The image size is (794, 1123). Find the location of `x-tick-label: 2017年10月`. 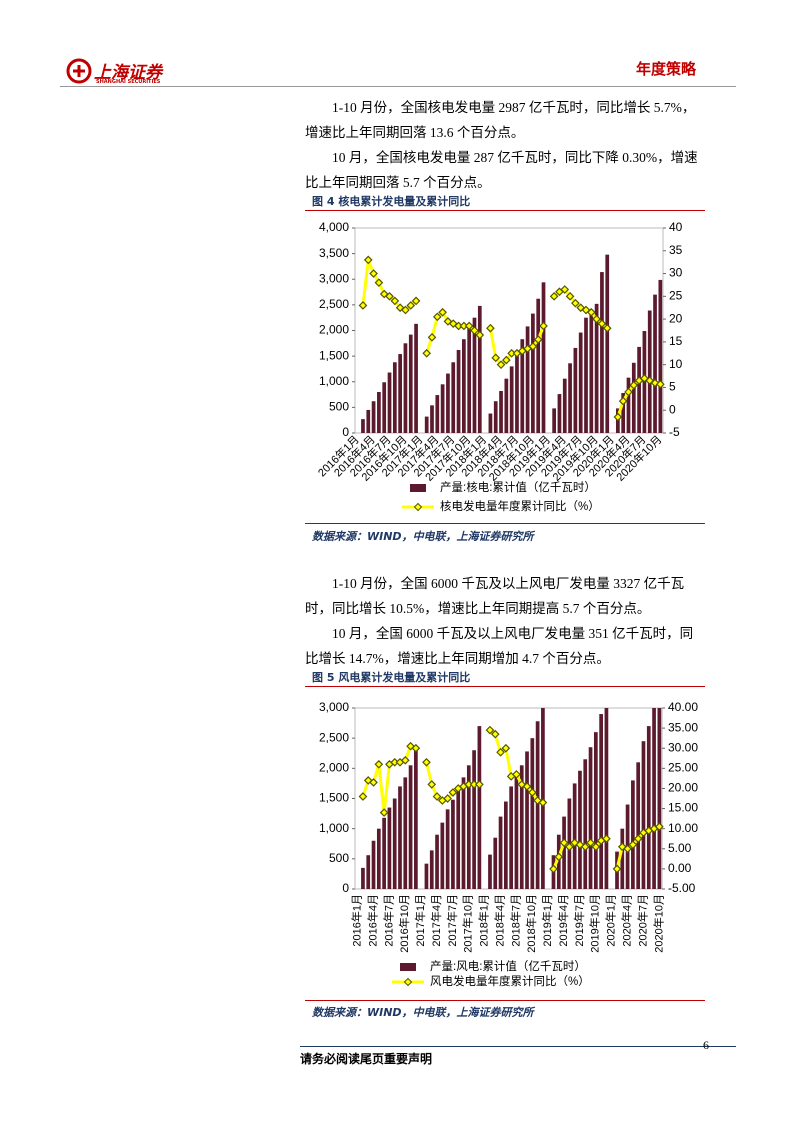

x-tick-label: 2017年10月 is located at coordinates (468, 923).